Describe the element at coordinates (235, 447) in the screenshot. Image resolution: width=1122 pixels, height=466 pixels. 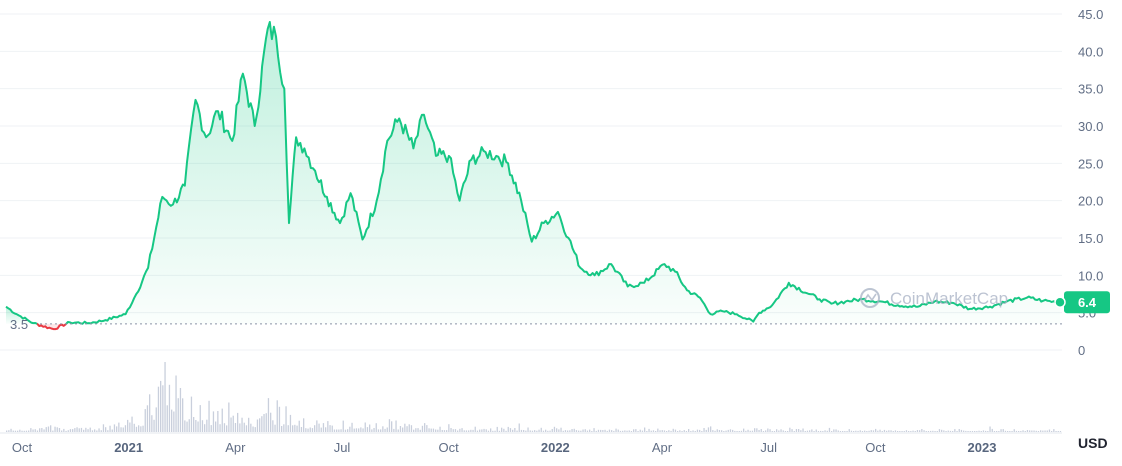
I see `x-tick-label: Apr` at that location.